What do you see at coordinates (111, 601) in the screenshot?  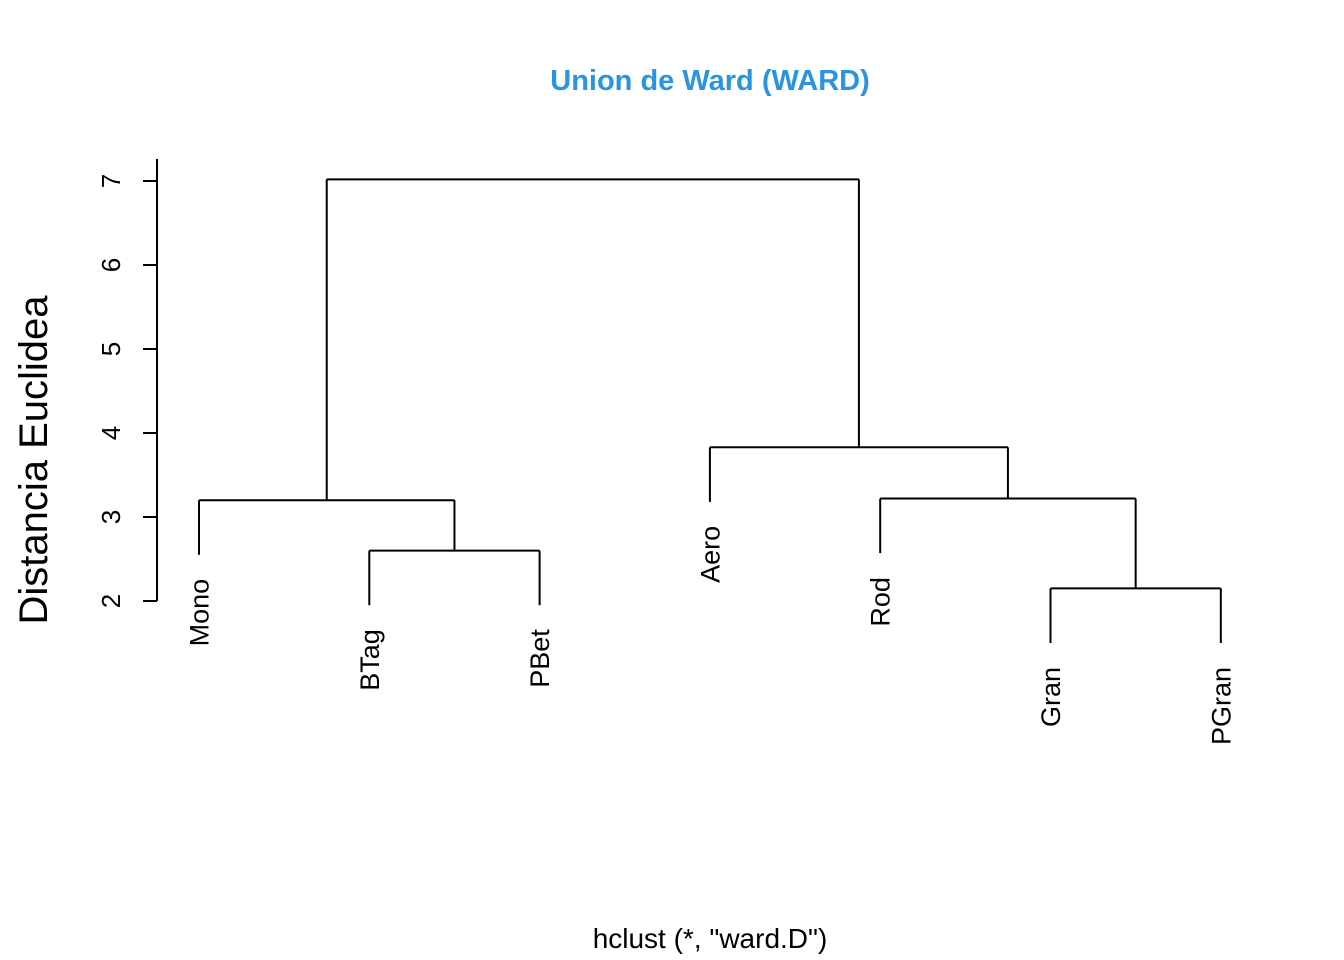 I see `y-tick-label: 2` at bounding box center [111, 601].